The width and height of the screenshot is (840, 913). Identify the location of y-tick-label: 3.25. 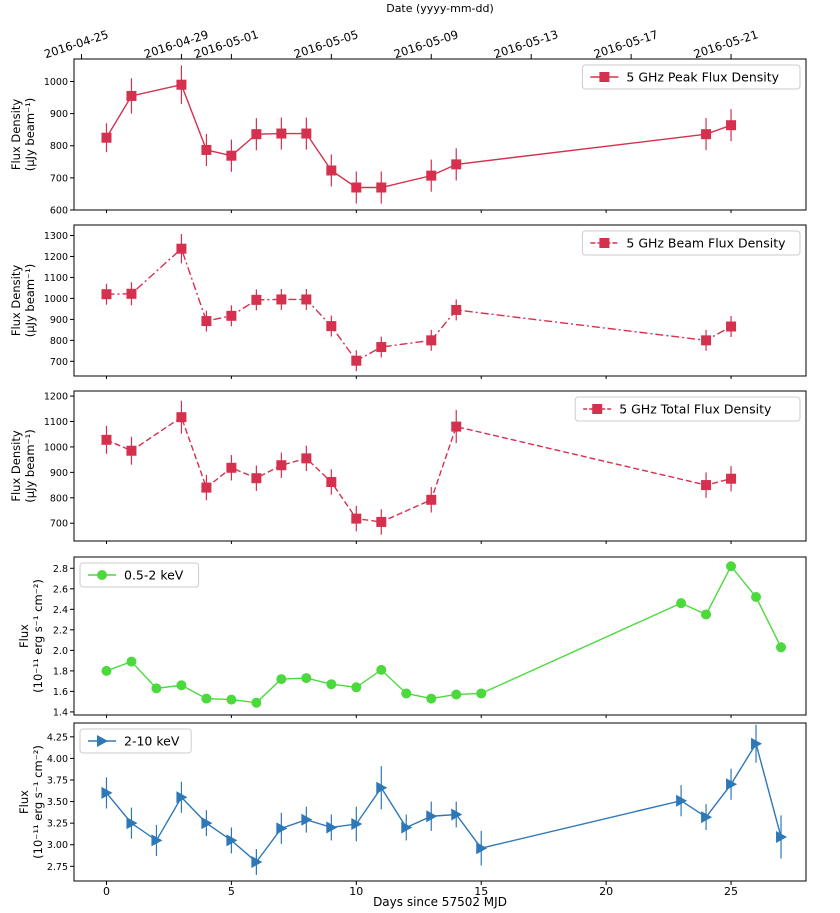
(57, 824).